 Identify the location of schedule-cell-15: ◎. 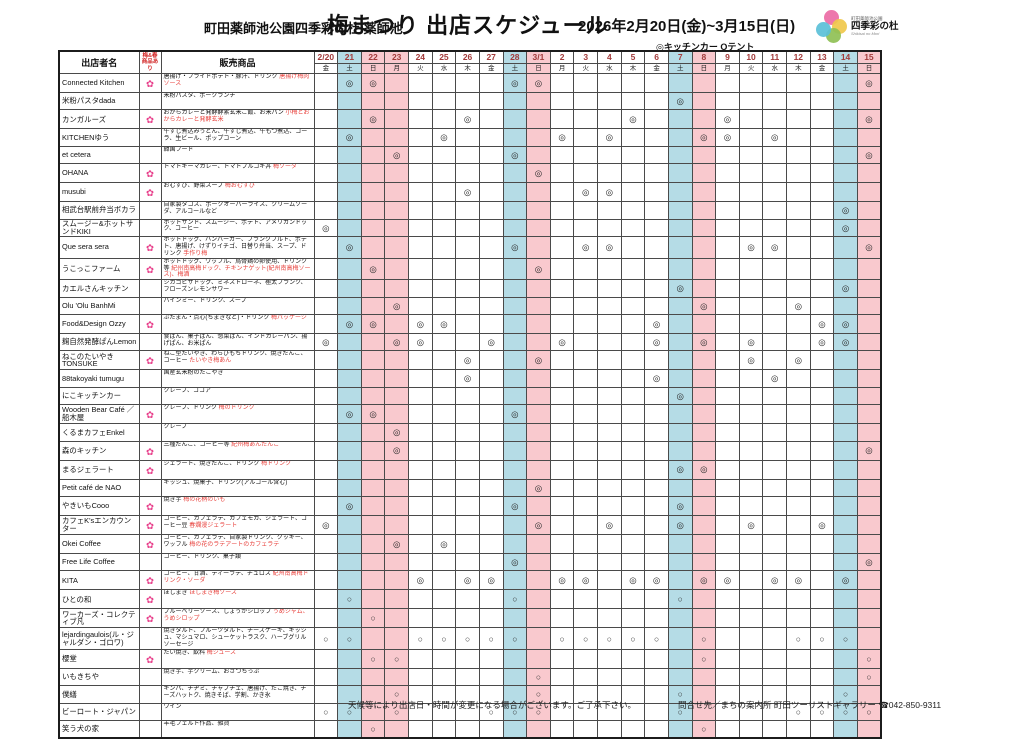
(869, 119).